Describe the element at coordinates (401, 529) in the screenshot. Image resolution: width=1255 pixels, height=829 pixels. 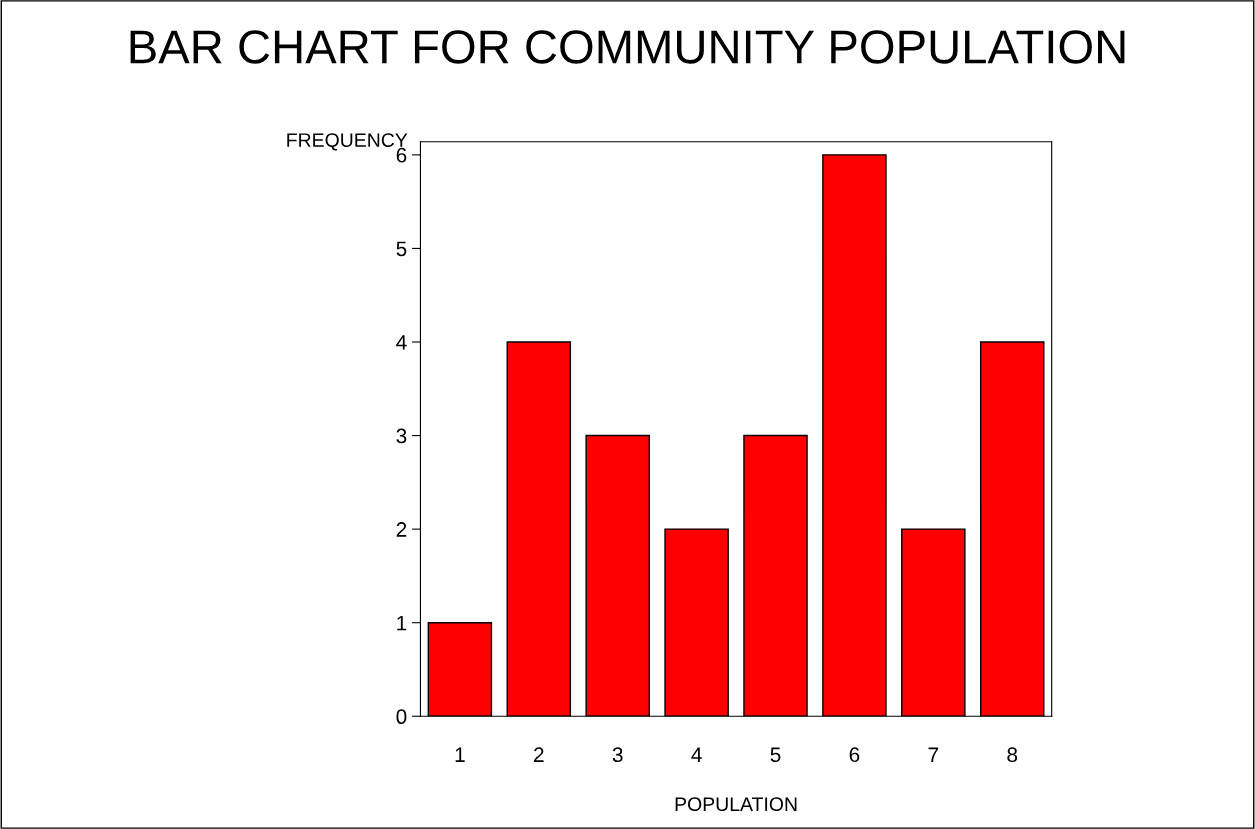
I see `y-tick-label: 2` at that location.